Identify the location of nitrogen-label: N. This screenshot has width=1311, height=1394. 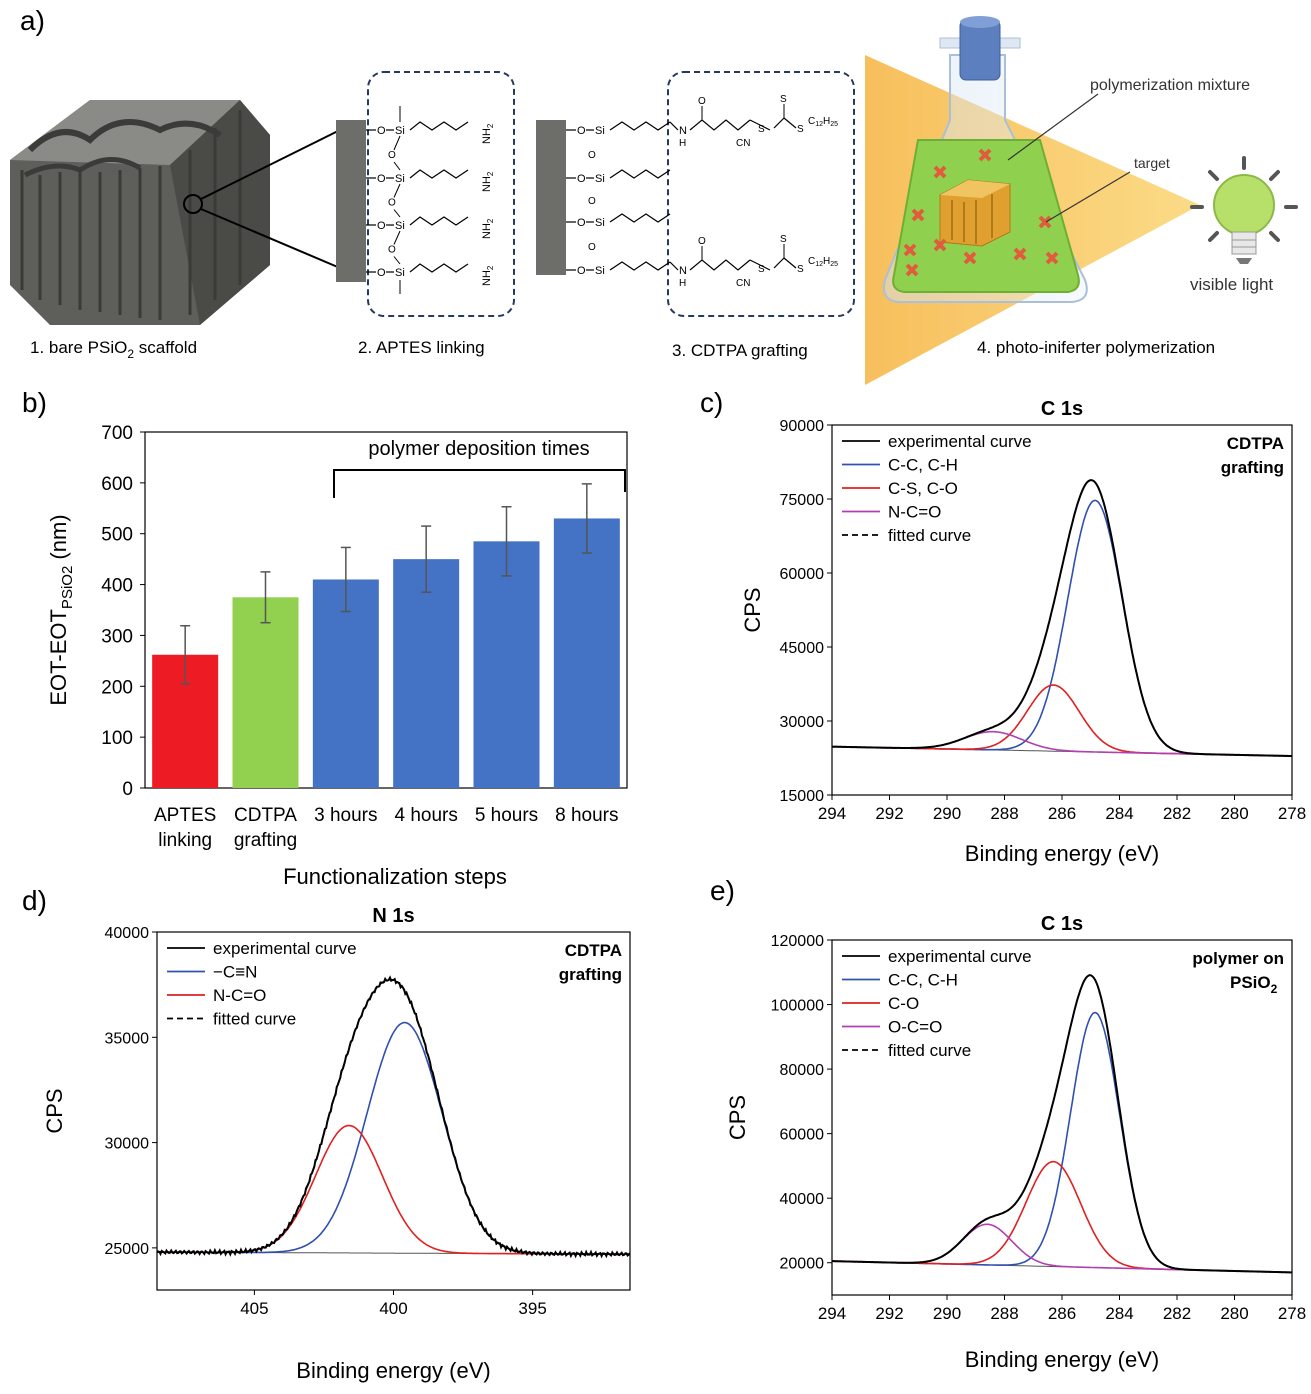
(683, 271).